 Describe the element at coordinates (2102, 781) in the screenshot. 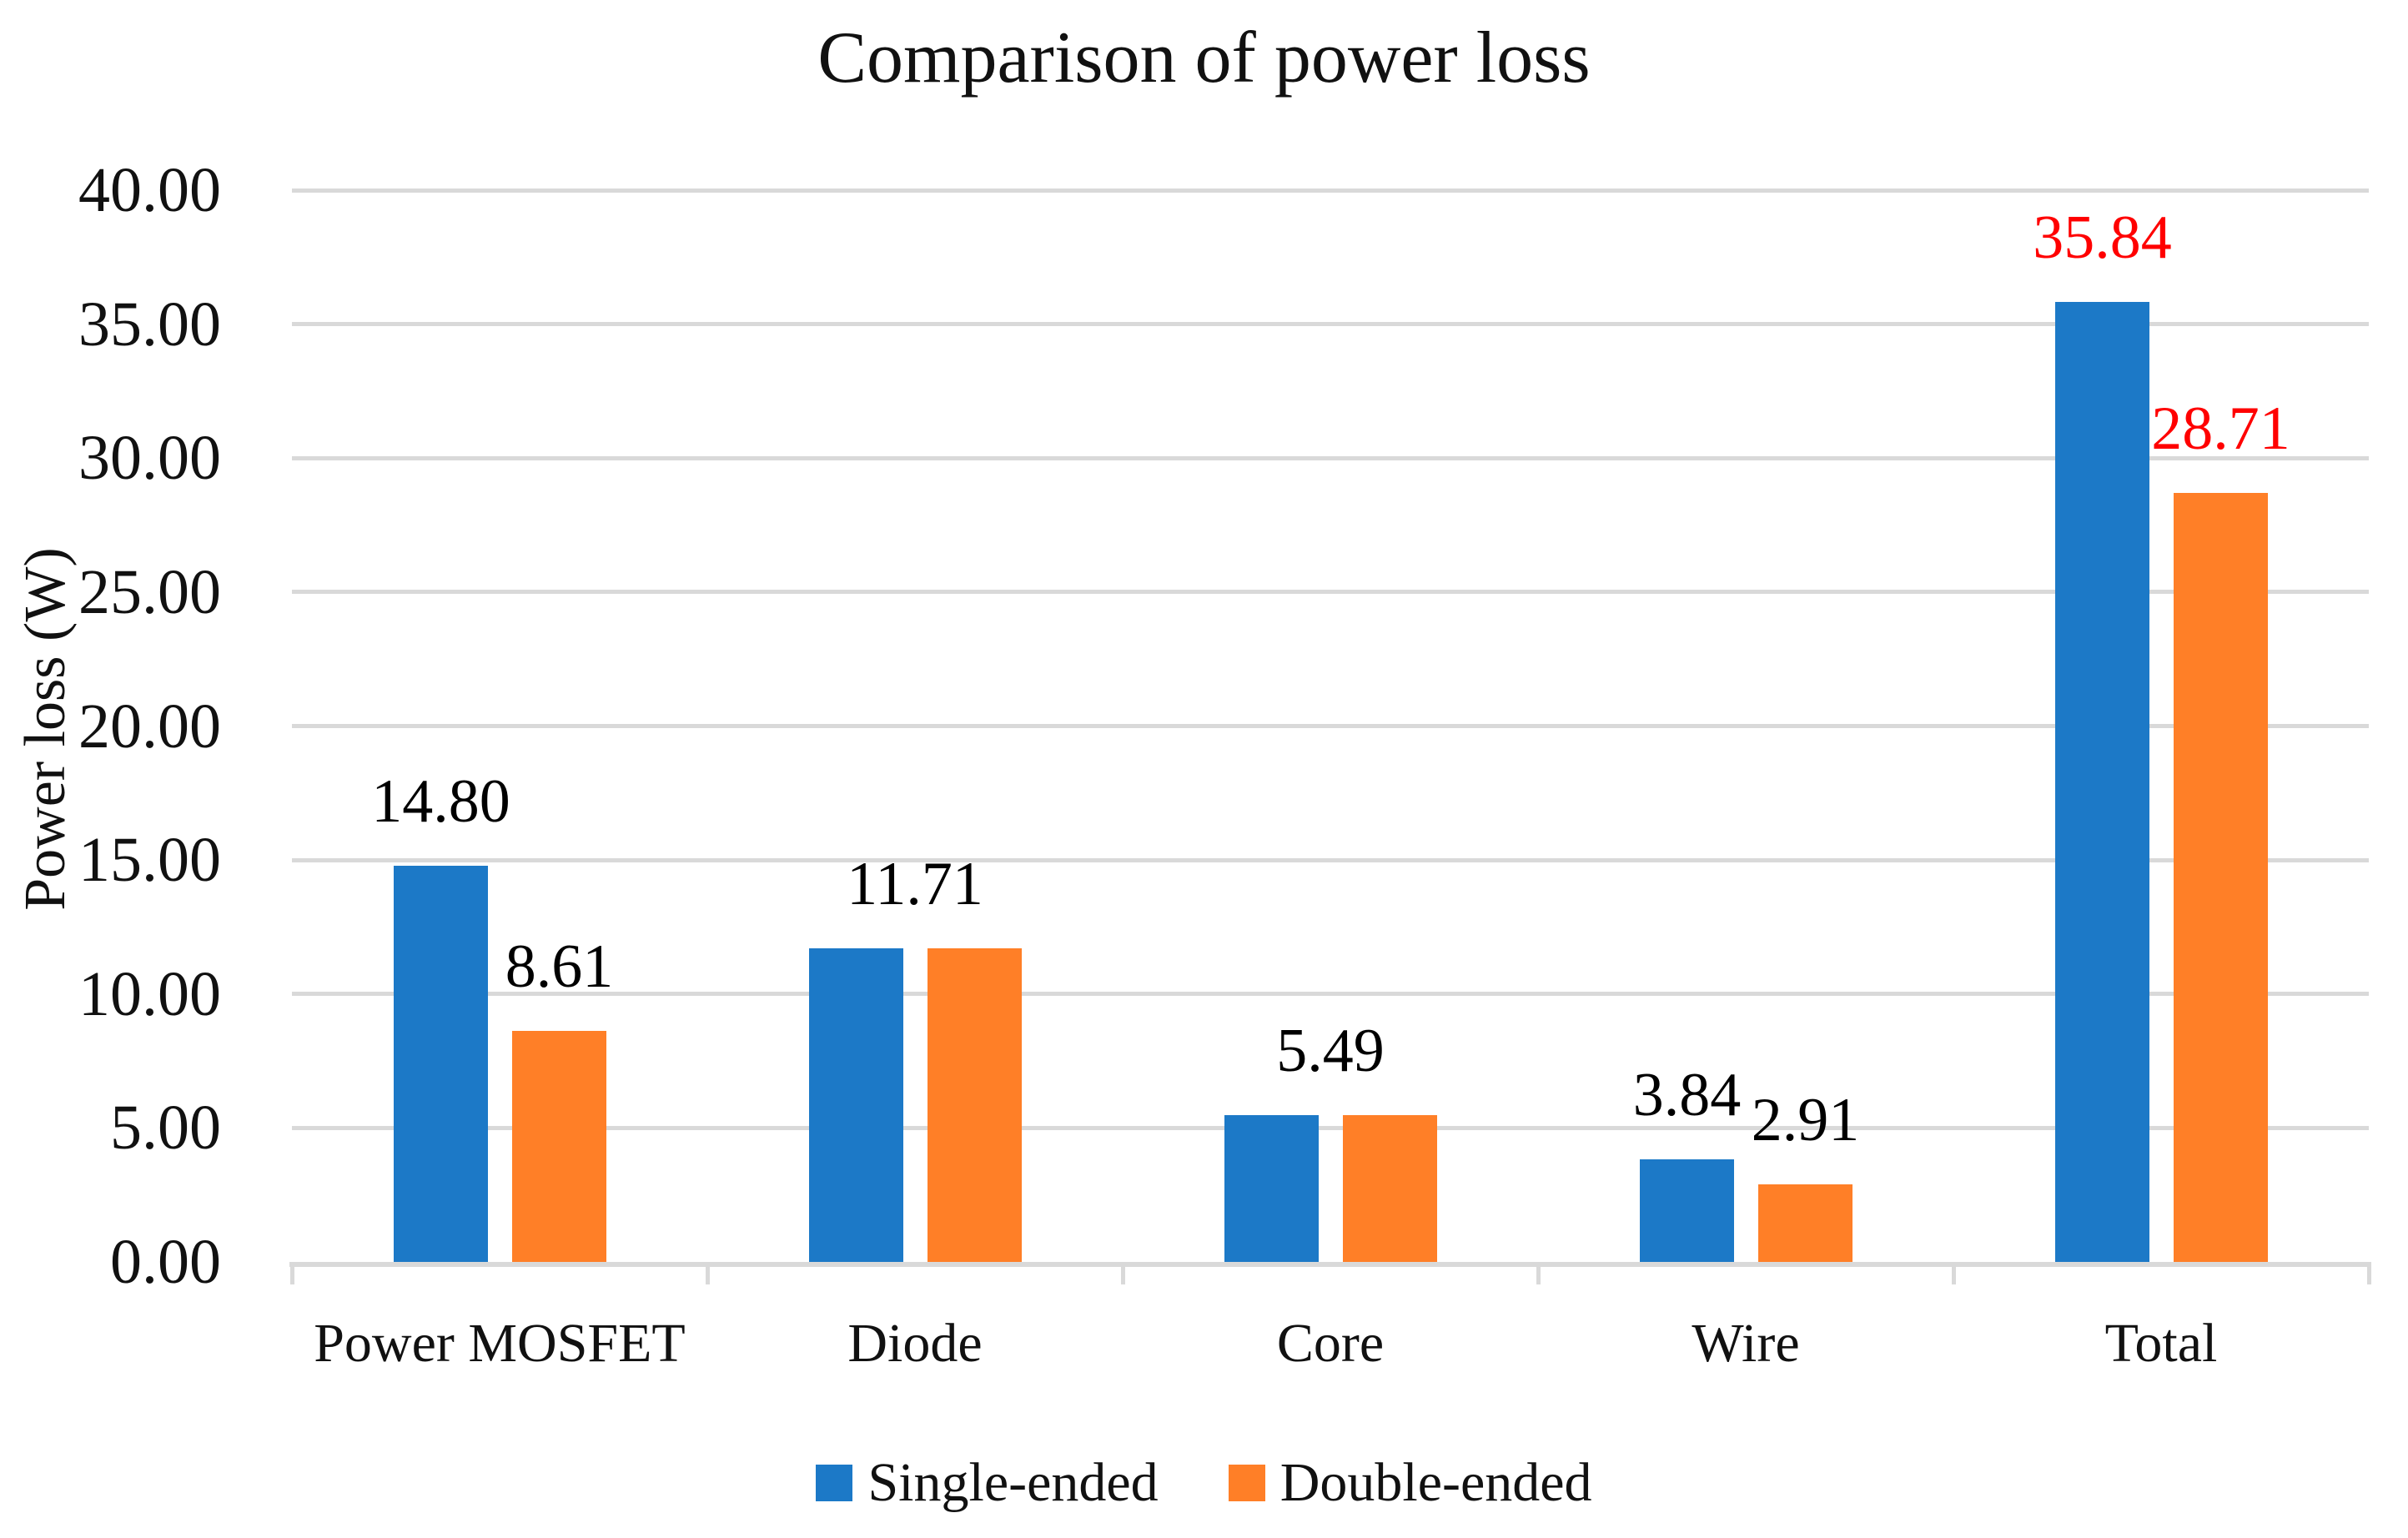

I see `bar-single-ended-total` at that location.